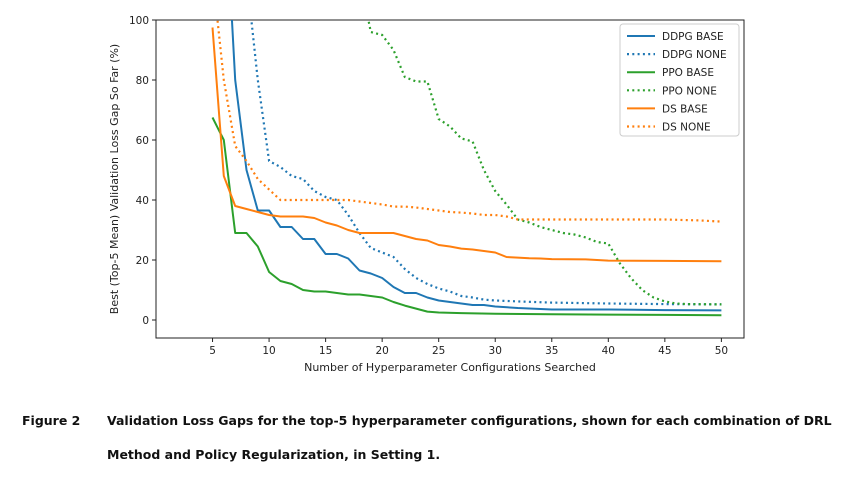 This screenshot has width=848, height=482. Describe the element at coordinates (212, 351) in the screenshot. I see `x-tick-label: 5` at that location.